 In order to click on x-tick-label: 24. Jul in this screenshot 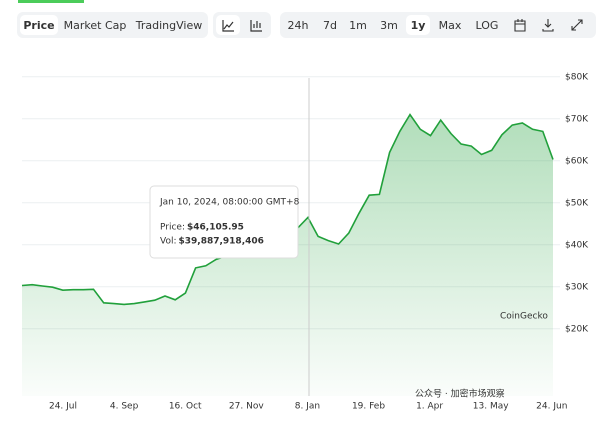, I will do `click(63, 407)`.